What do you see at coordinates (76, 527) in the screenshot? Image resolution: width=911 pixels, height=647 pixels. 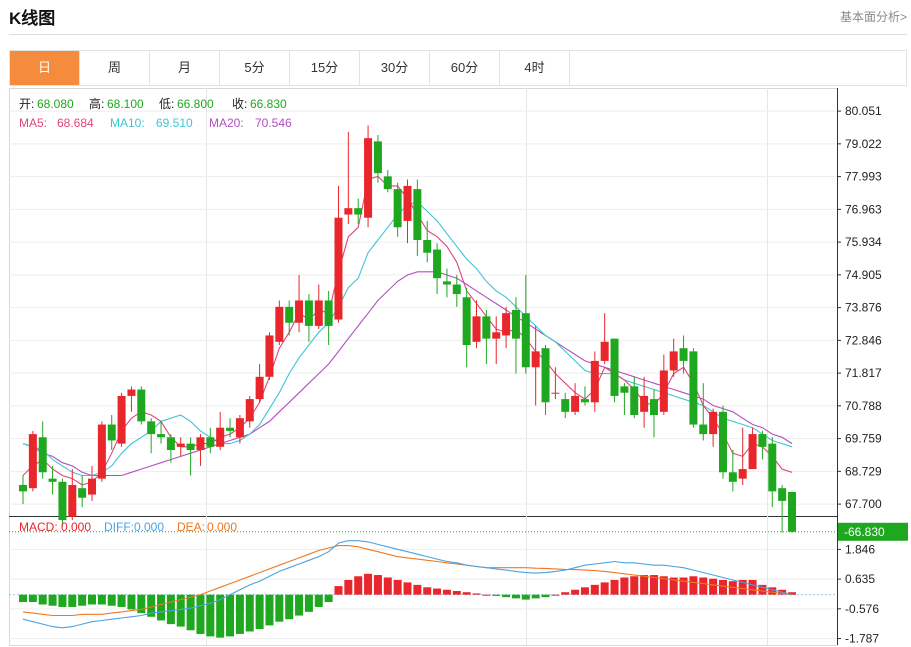 I see `macd-value: 0.000` at bounding box center [76, 527].